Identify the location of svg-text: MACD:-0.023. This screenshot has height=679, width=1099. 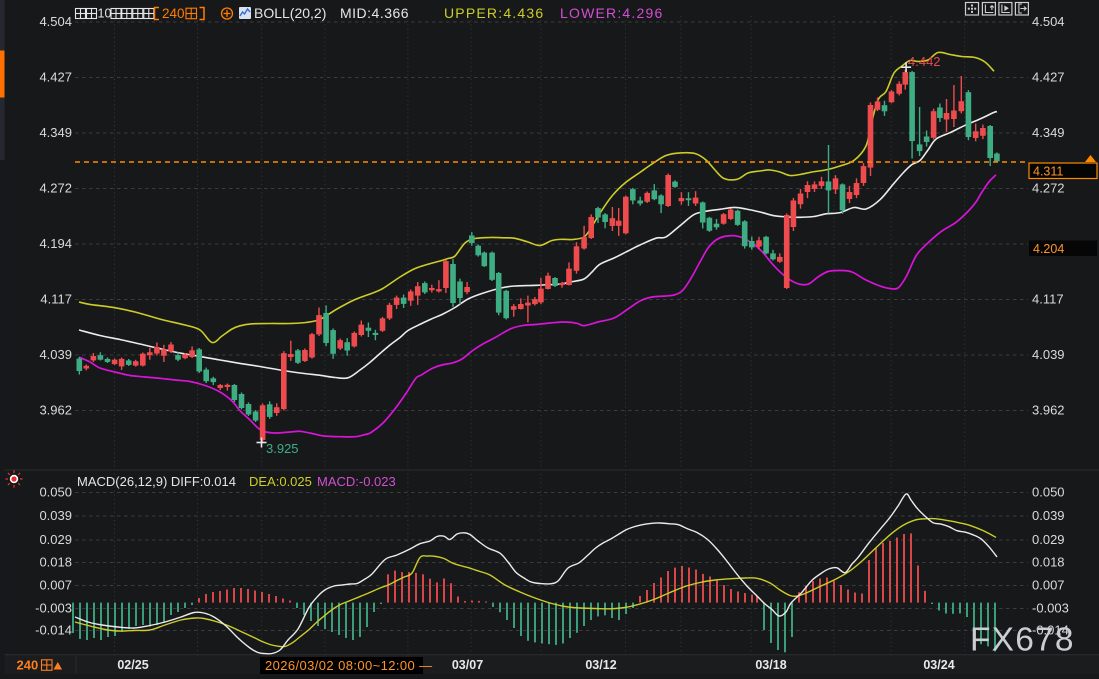
(356, 481).